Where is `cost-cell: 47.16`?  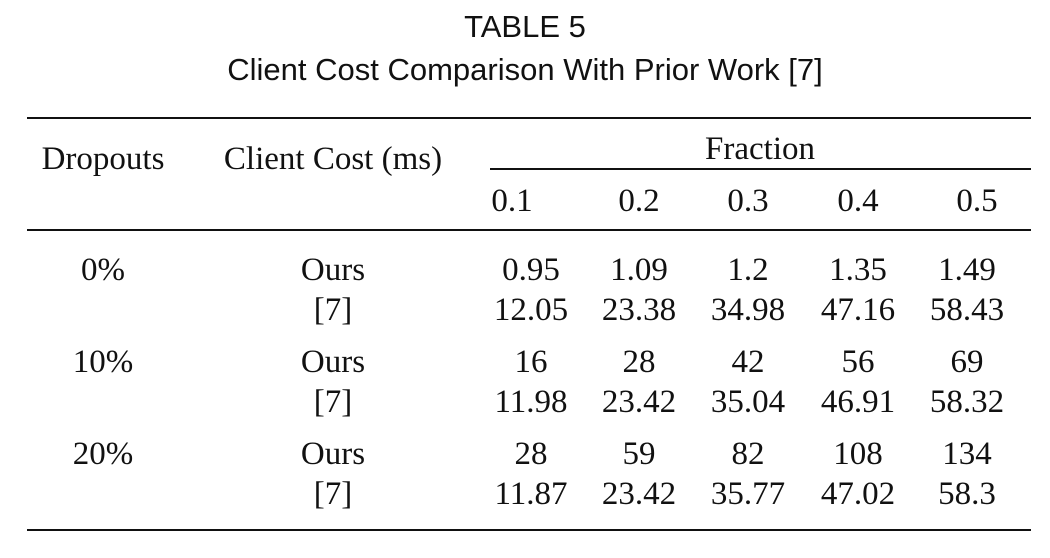
cost-cell: 47.16 is located at coordinates (858, 310).